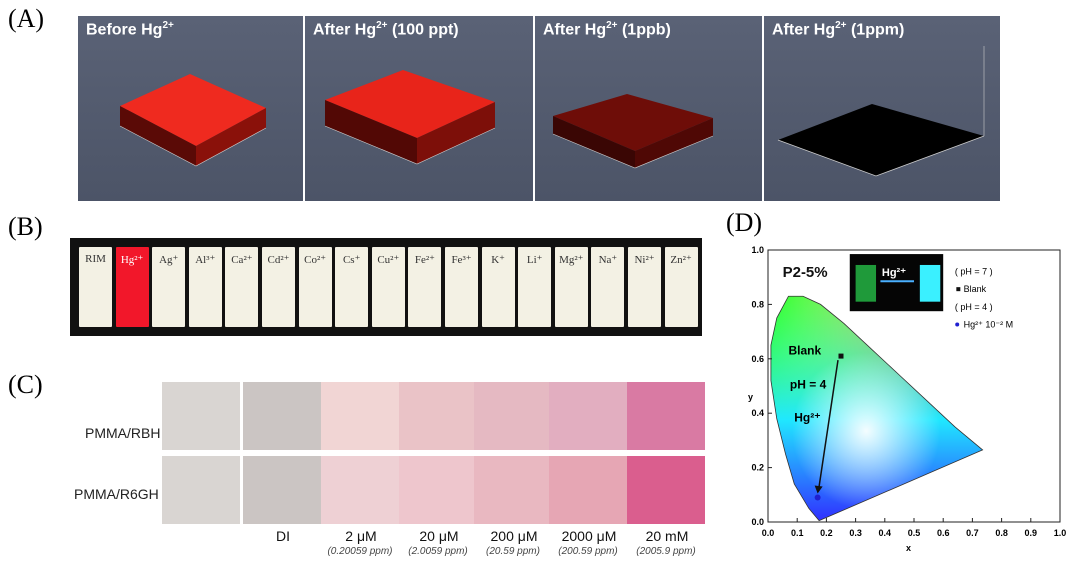  I want to click on y-tick-label: 1.0, so click(757, 250).